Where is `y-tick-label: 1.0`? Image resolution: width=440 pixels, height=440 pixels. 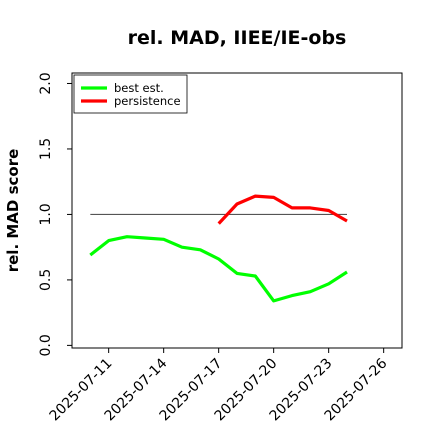
y-tick-label: 1.0 is located at coordinates (46, 214).